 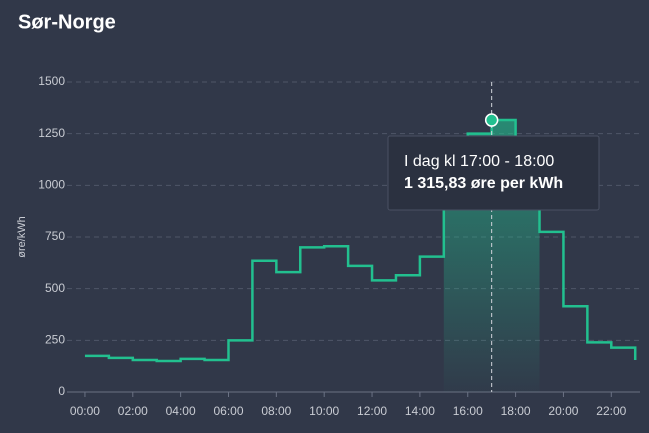 What do you see at coordinates (483, 183) in the screenshot?
I see `tooltip-value: 1 315,83 øre per kWh` at bounding box center [483, 183].